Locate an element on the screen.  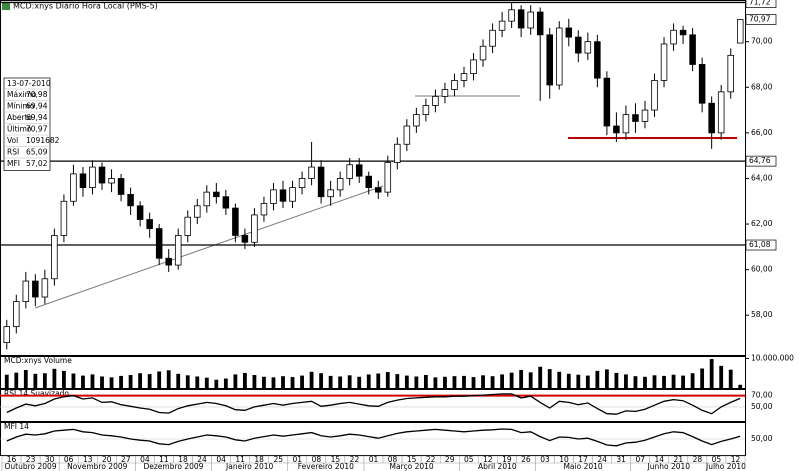
x-tick-label: 31 is located at coordinates (621, 459).